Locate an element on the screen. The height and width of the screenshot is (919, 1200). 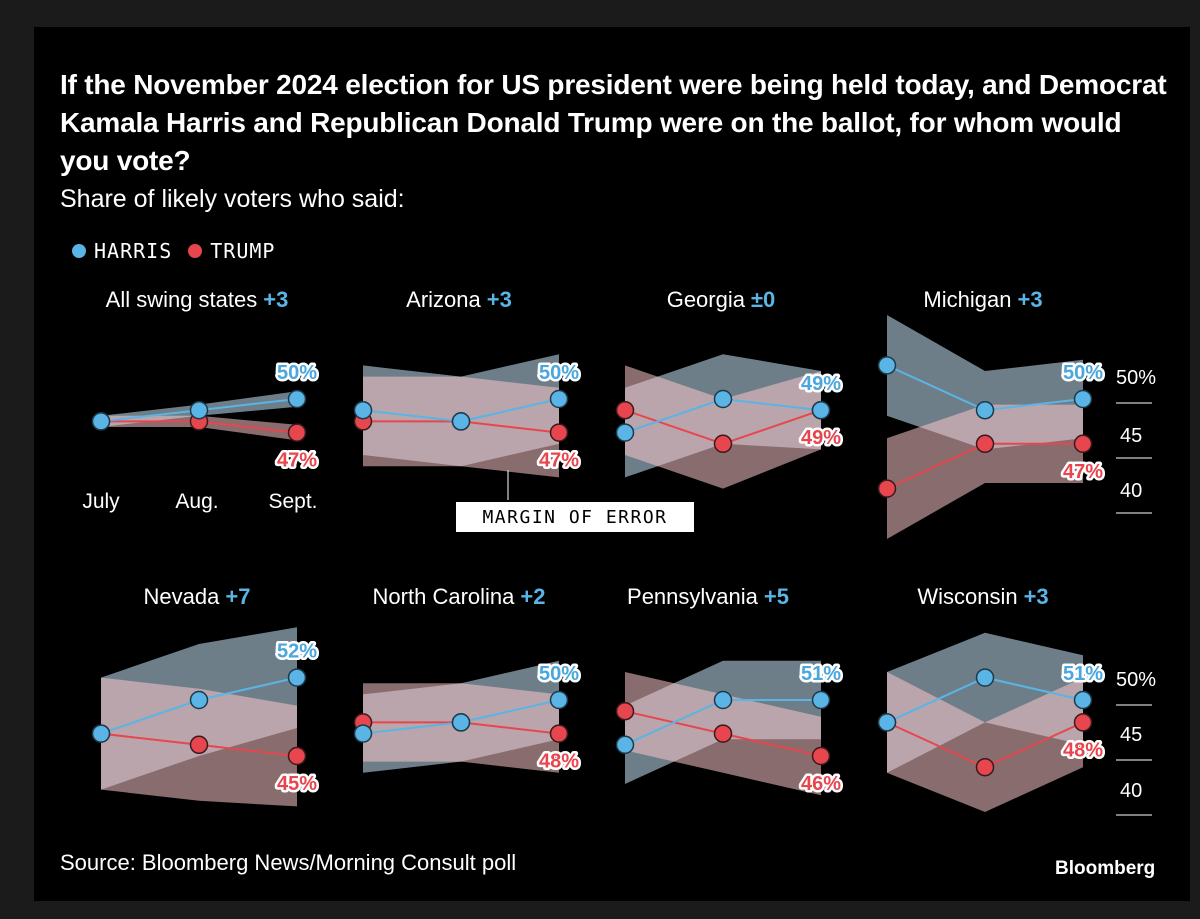
panel-title-michigan: Michigan +3 is located at coordinates (983, 299).